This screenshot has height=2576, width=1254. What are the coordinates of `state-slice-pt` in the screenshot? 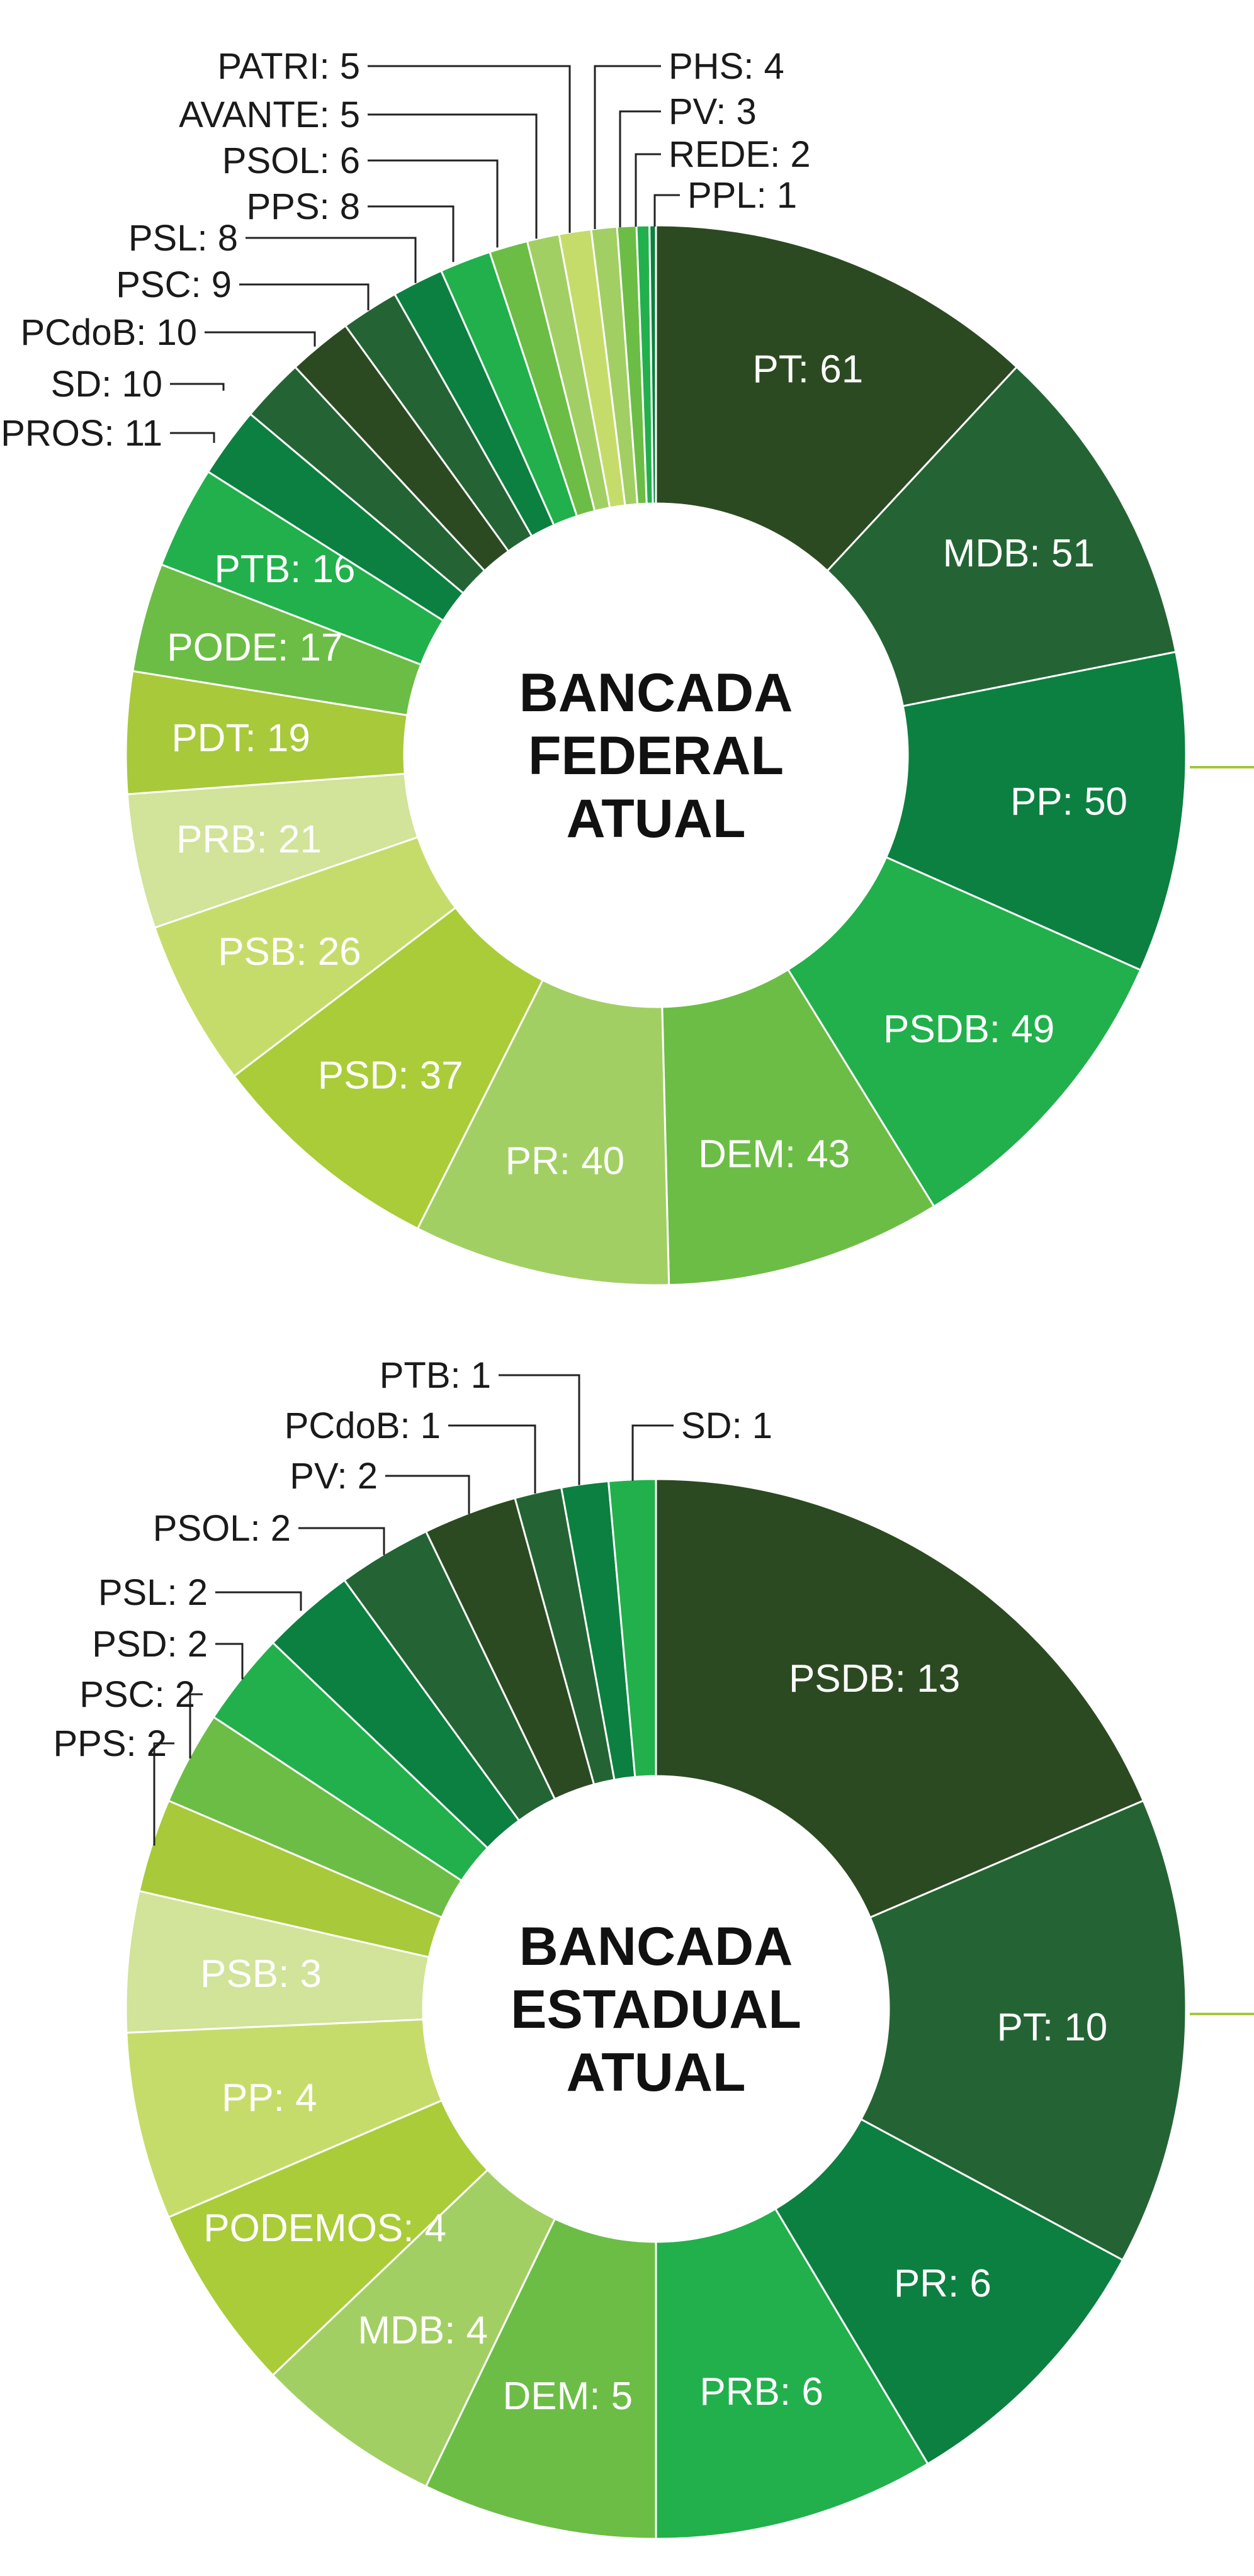 It's located at (1023, 2030).